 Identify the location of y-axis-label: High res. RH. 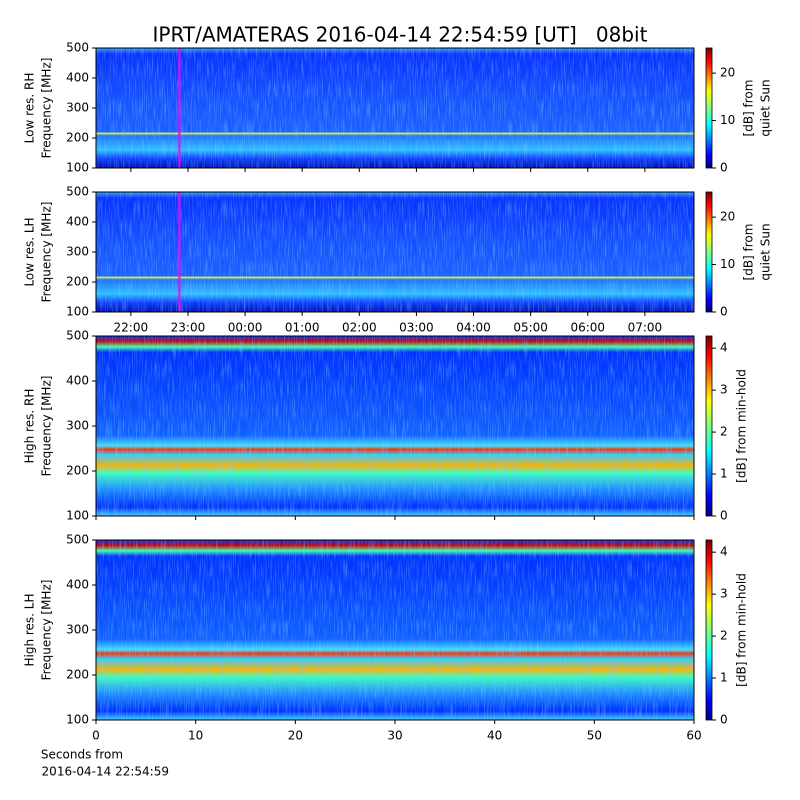
(30, 426).